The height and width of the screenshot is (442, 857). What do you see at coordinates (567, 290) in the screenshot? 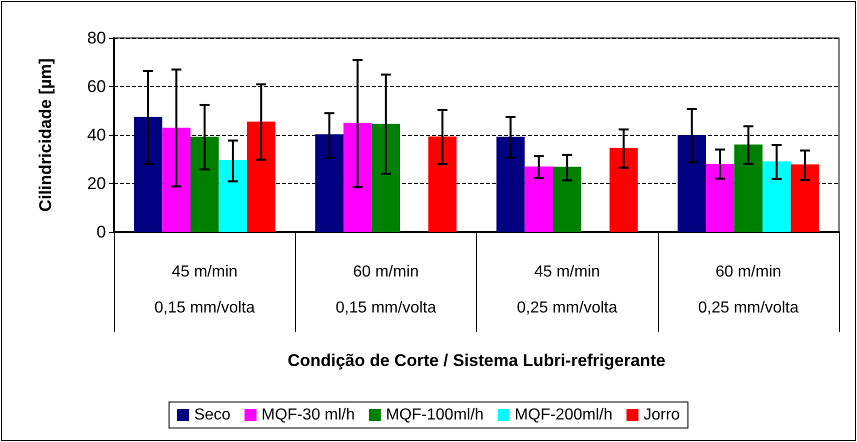
I see `x-tick-label: 45 m/min 0,25 mm/volta` at bounding box center [567, 290].